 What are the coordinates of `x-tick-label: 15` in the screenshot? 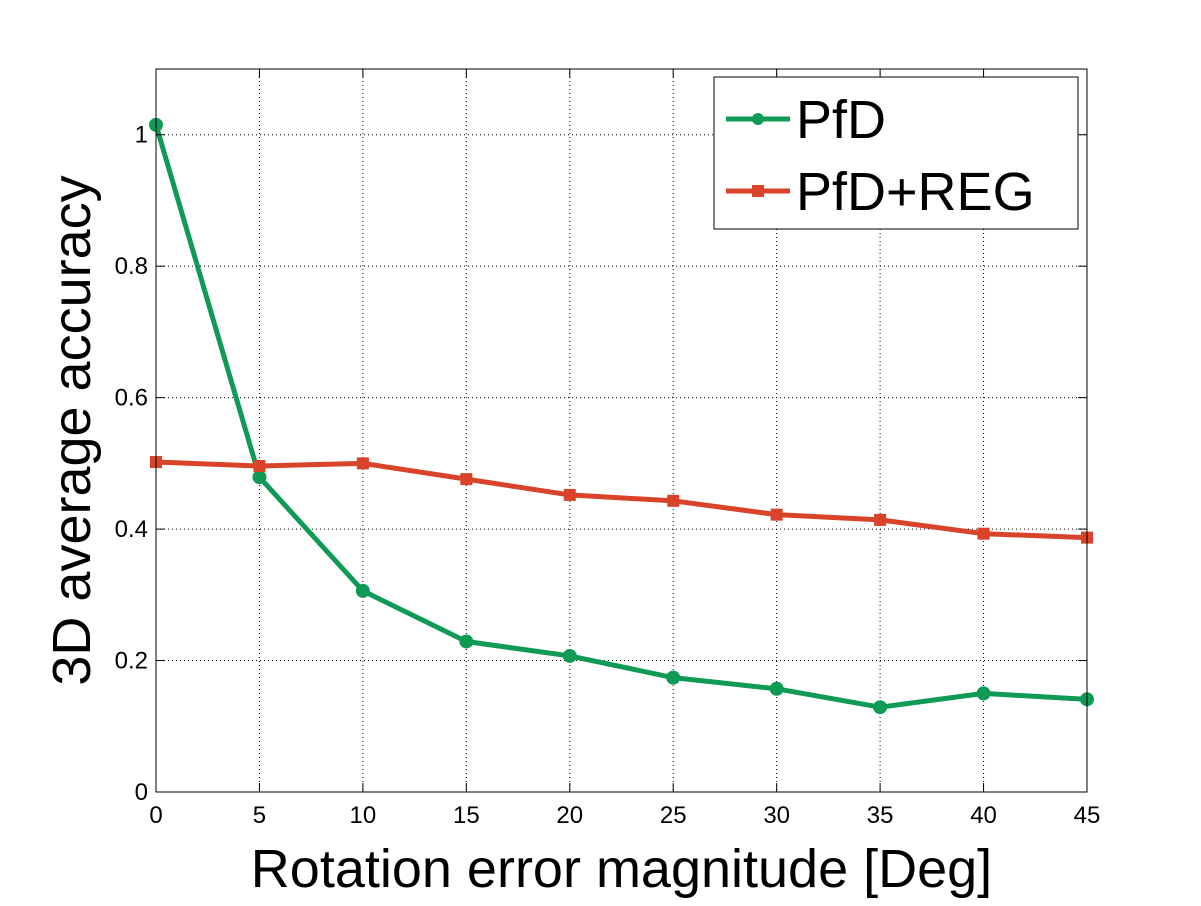 It's located at (466, 815).